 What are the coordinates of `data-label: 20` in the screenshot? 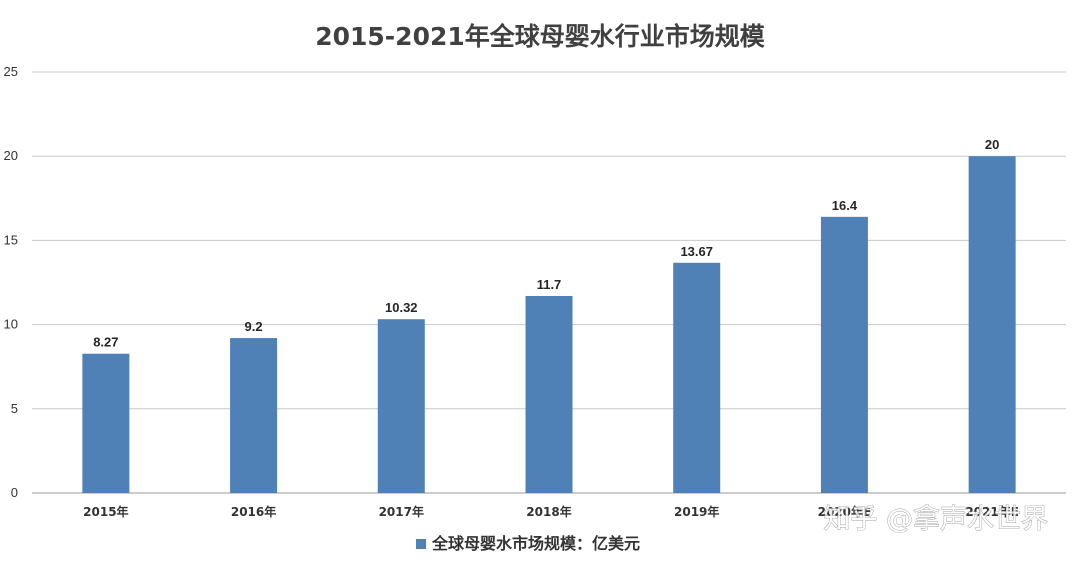 It's located at (992, 144).